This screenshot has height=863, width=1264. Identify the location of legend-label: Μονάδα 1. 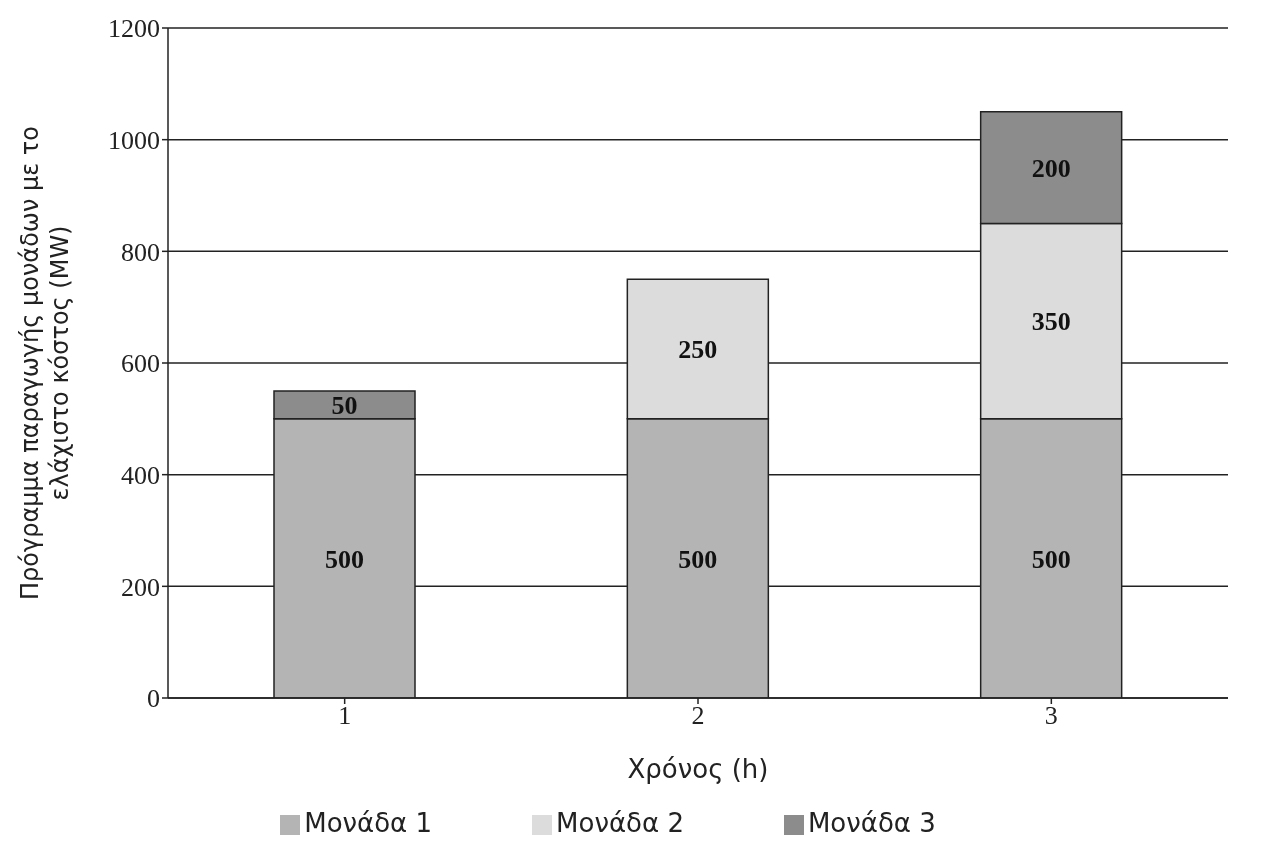
(368, 823).